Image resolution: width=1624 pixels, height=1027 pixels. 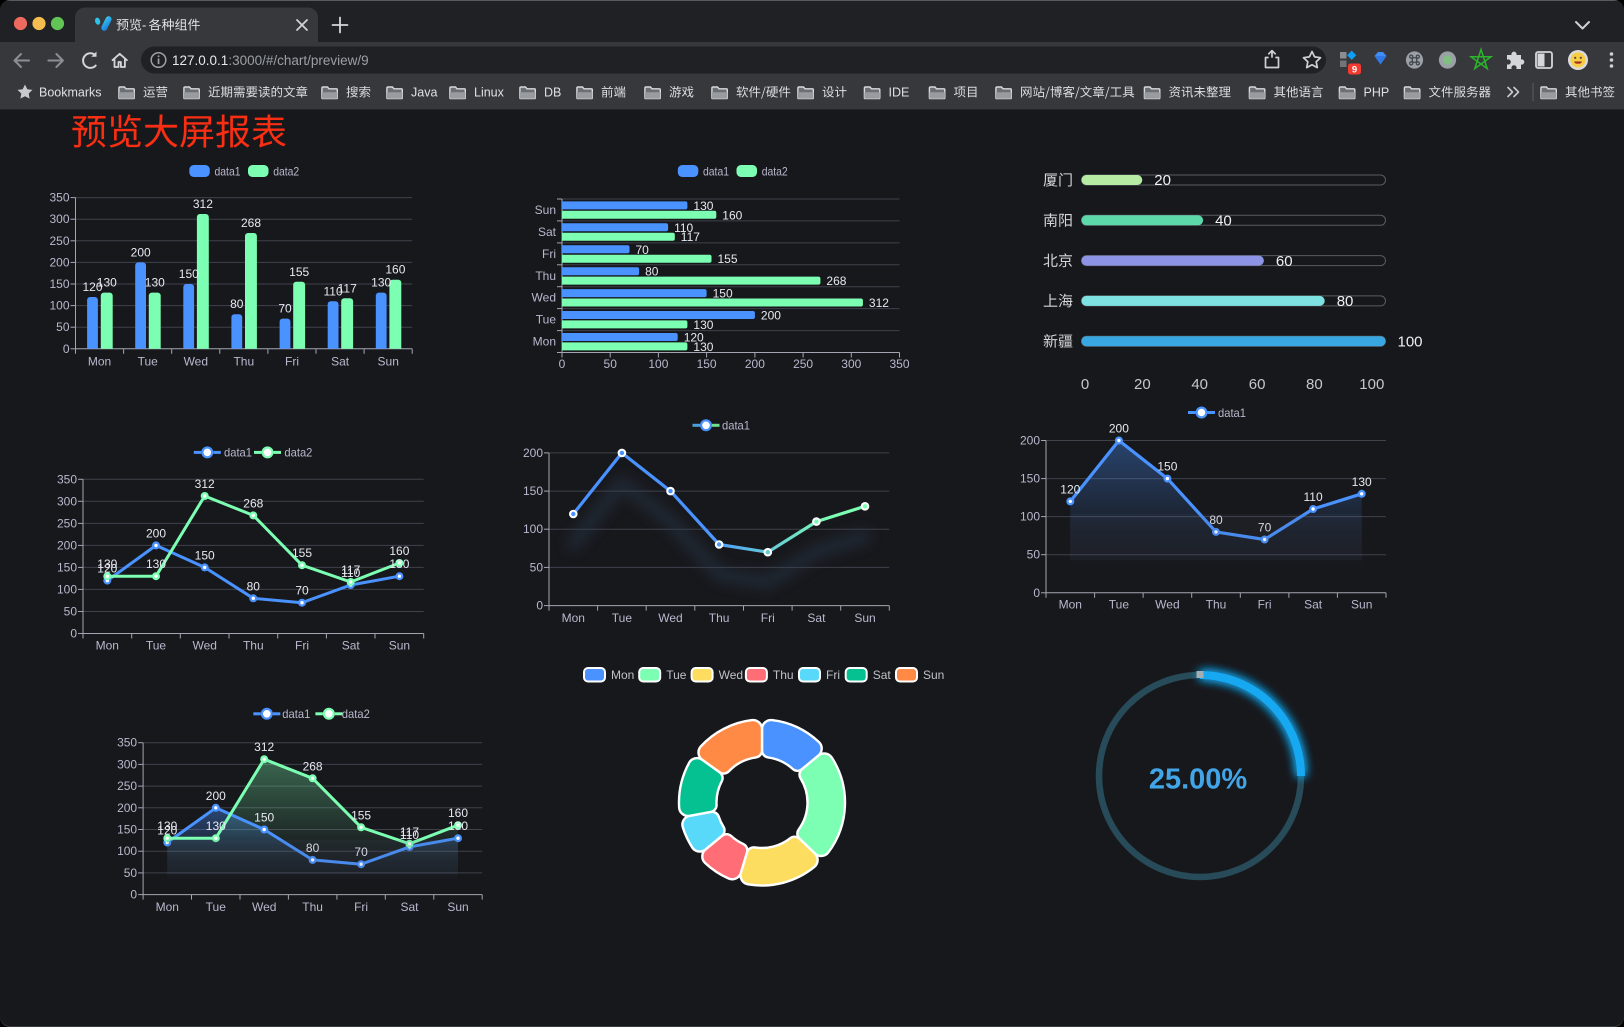 What do you see at coordinates (851, 364) in the screenshot?
I see `svg-text: 300` at bounding box center [851, 364].